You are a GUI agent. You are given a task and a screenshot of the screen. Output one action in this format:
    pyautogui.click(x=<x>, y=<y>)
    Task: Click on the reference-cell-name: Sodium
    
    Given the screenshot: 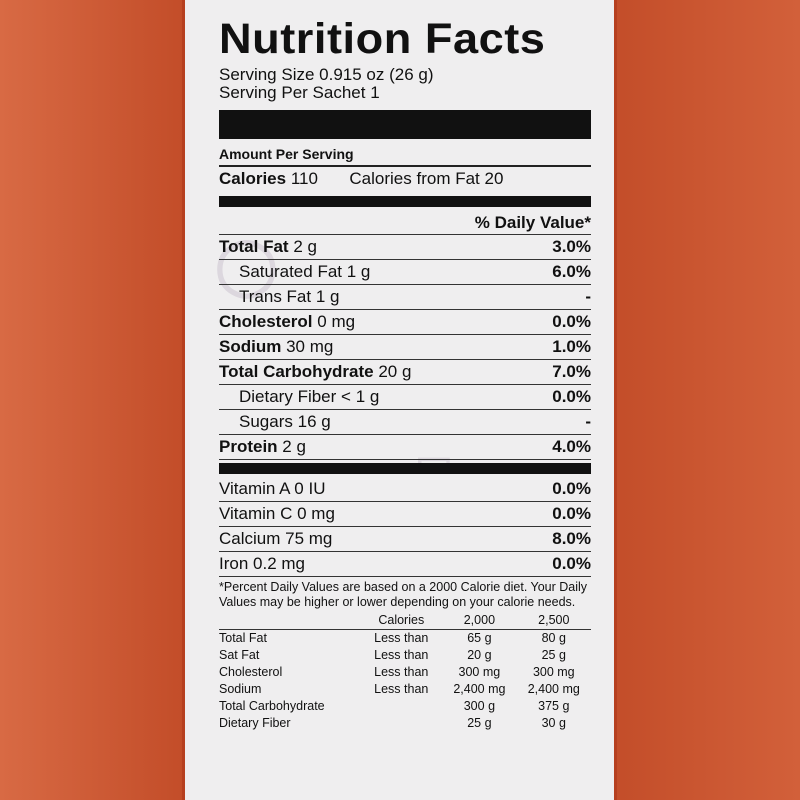 What is the action you would take?
    pyautogui.click(x=240, y=688)
    